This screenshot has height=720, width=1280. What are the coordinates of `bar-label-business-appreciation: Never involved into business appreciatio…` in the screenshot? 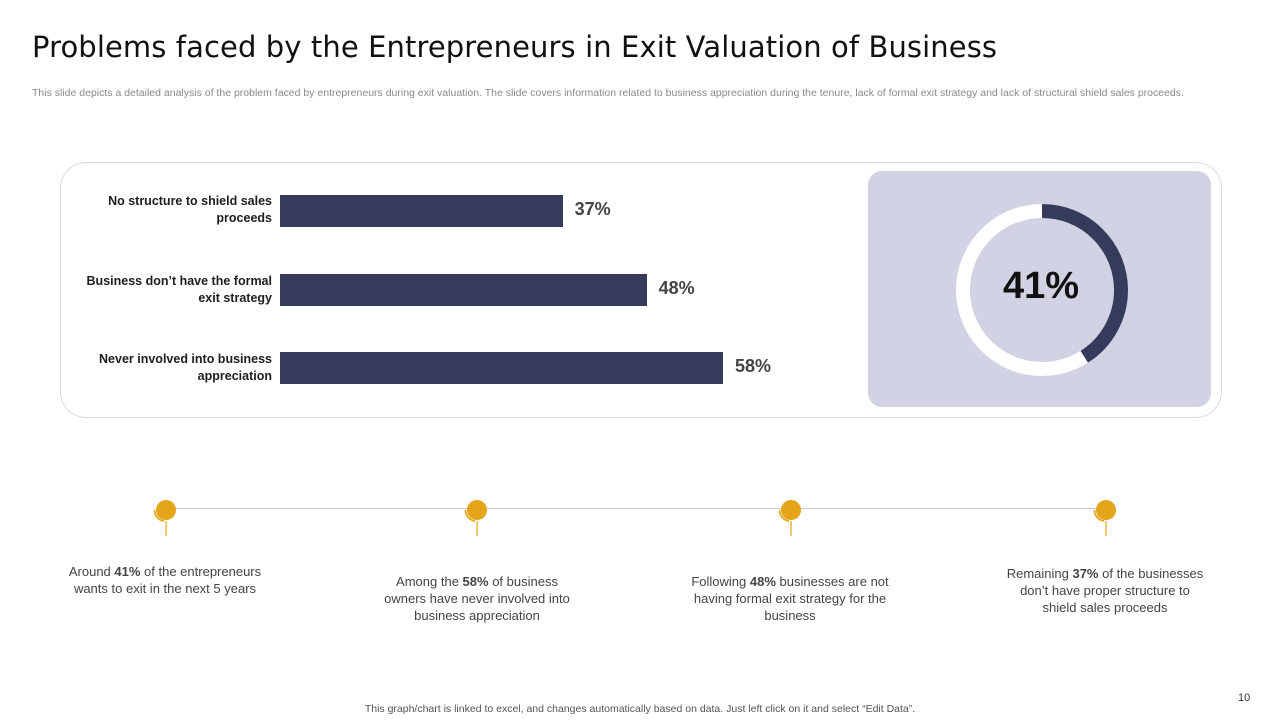 It's located at (185, 367).